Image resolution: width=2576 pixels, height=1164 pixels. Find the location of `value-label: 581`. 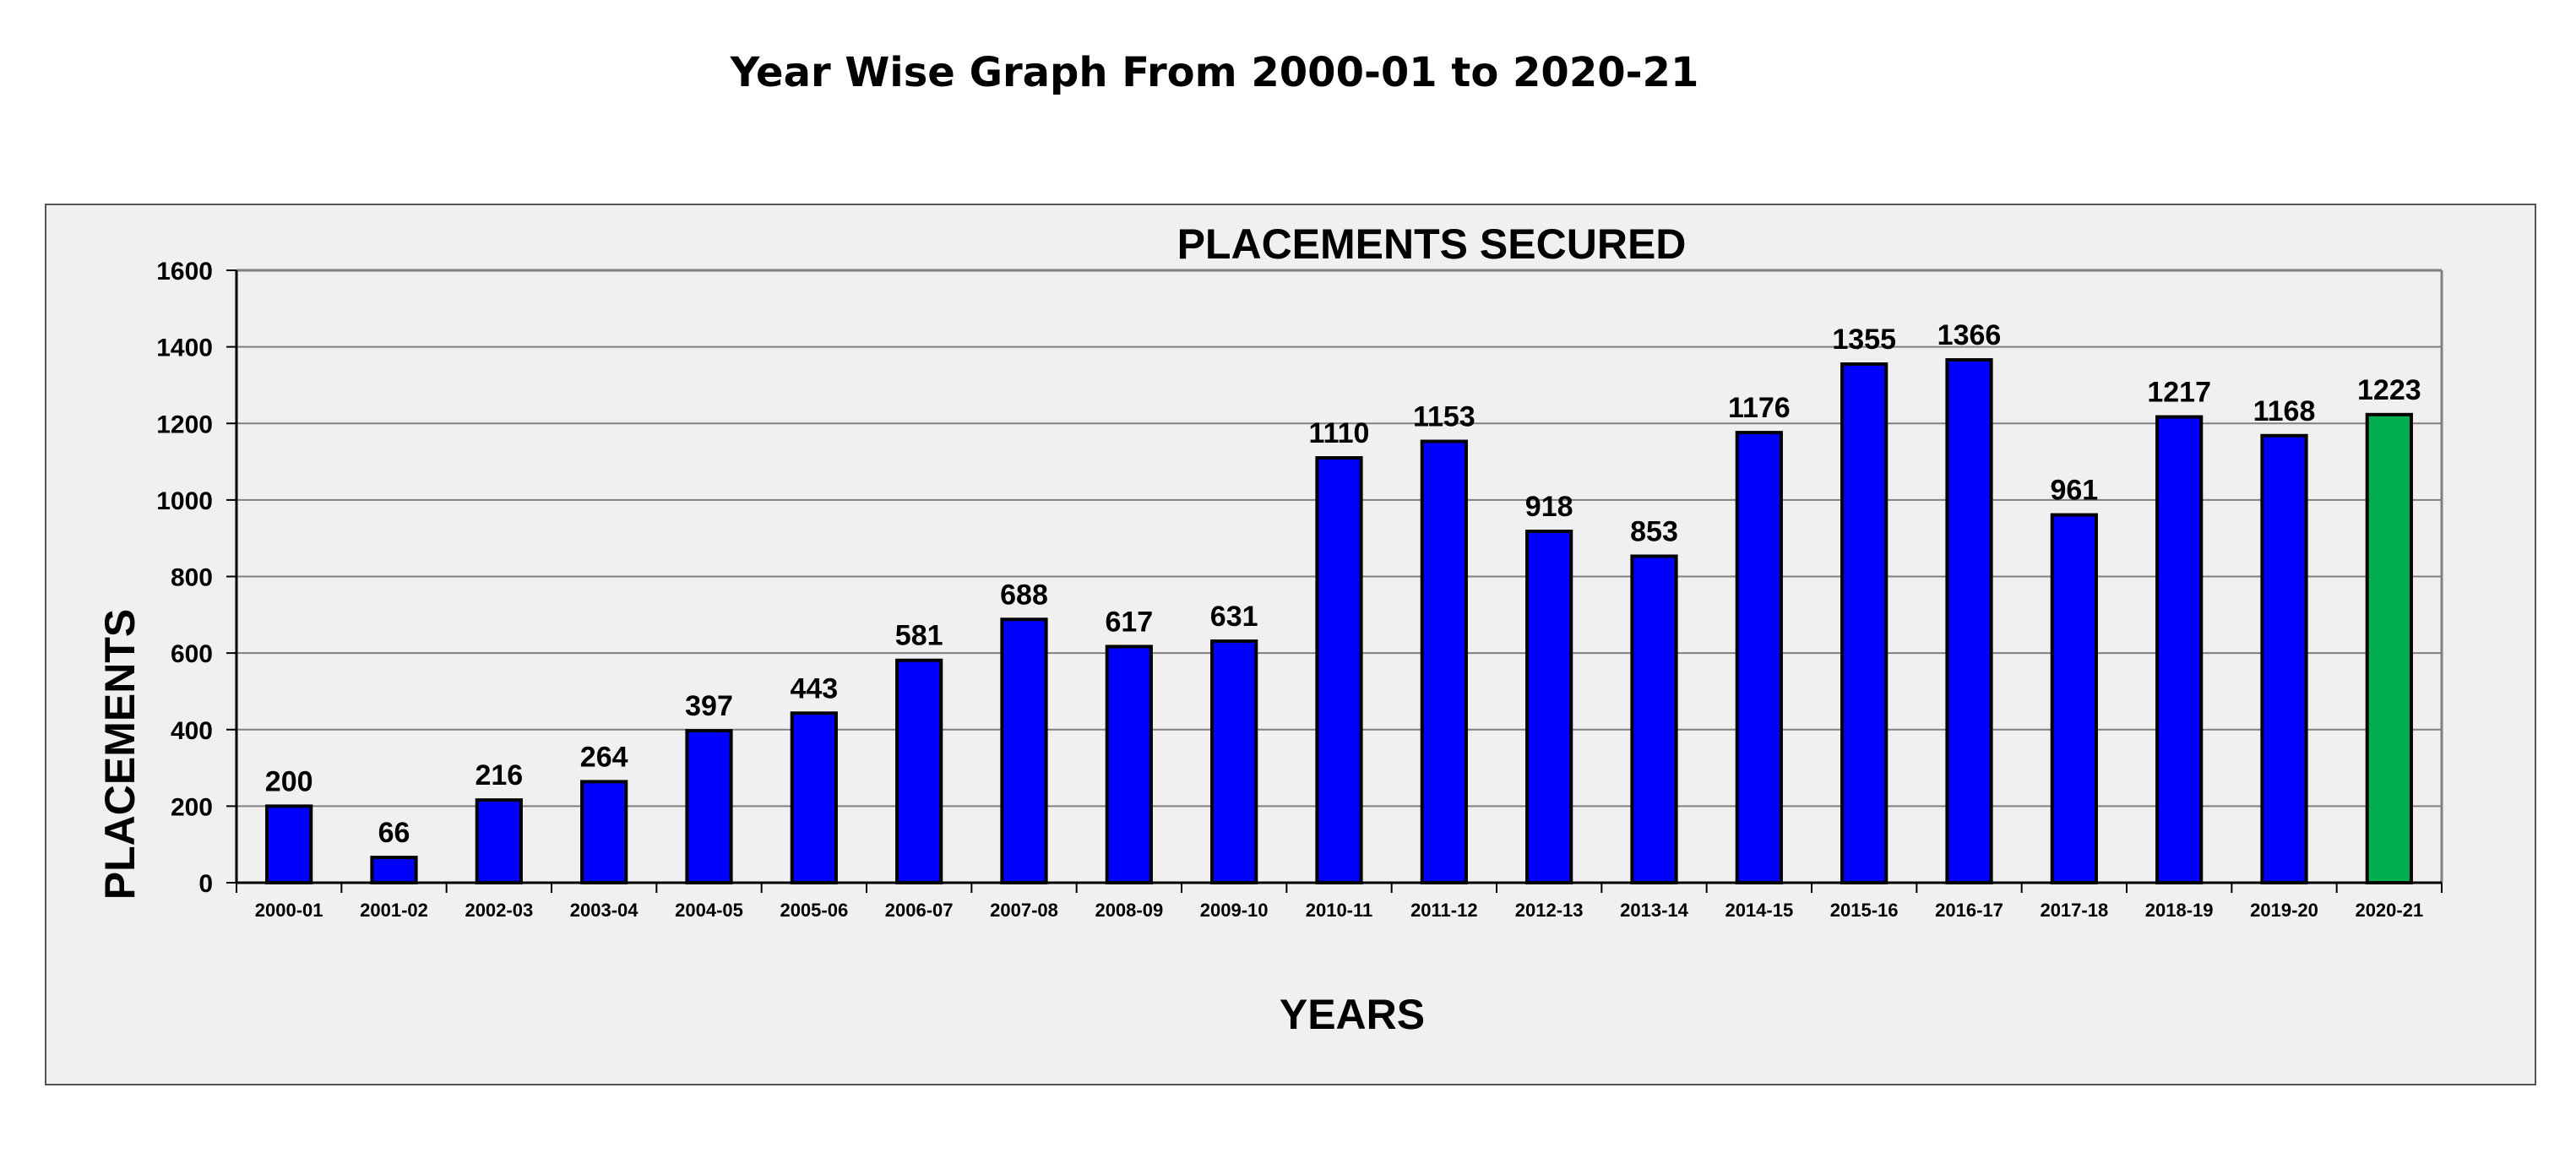

value-label: 581 is located at coordinates (919, 636).